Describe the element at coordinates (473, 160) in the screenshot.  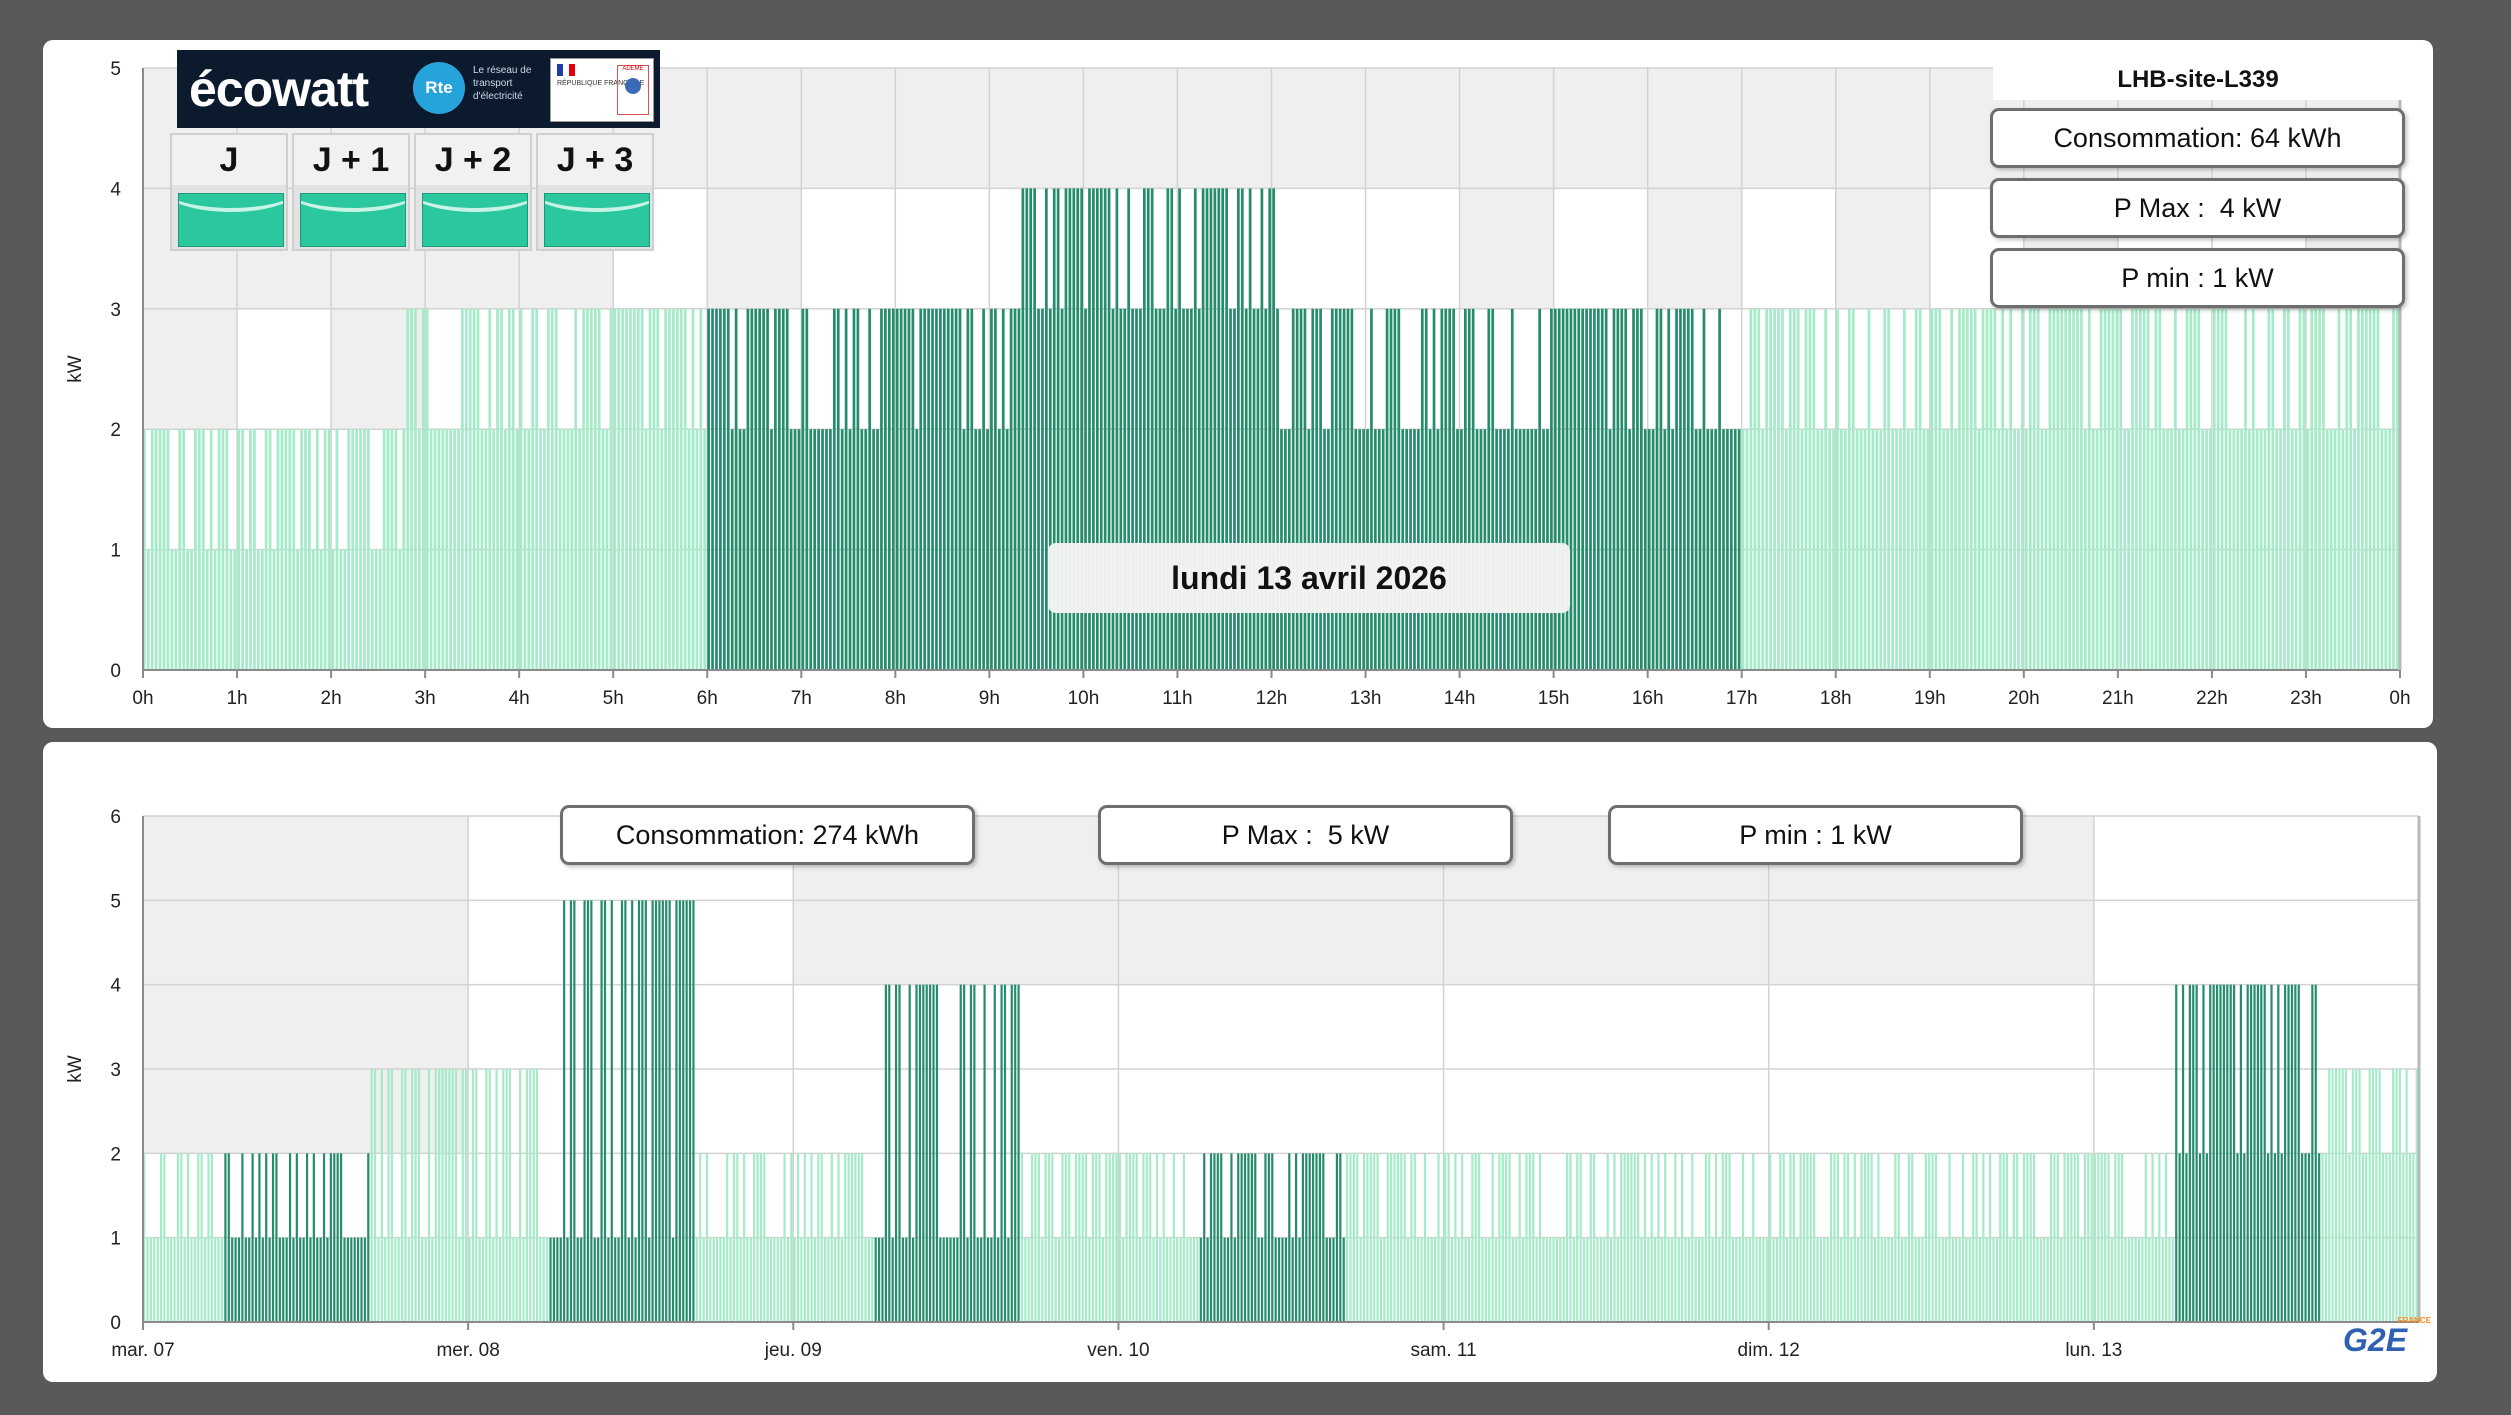
I see `ecowatt-day-label: J + 2` at that location.